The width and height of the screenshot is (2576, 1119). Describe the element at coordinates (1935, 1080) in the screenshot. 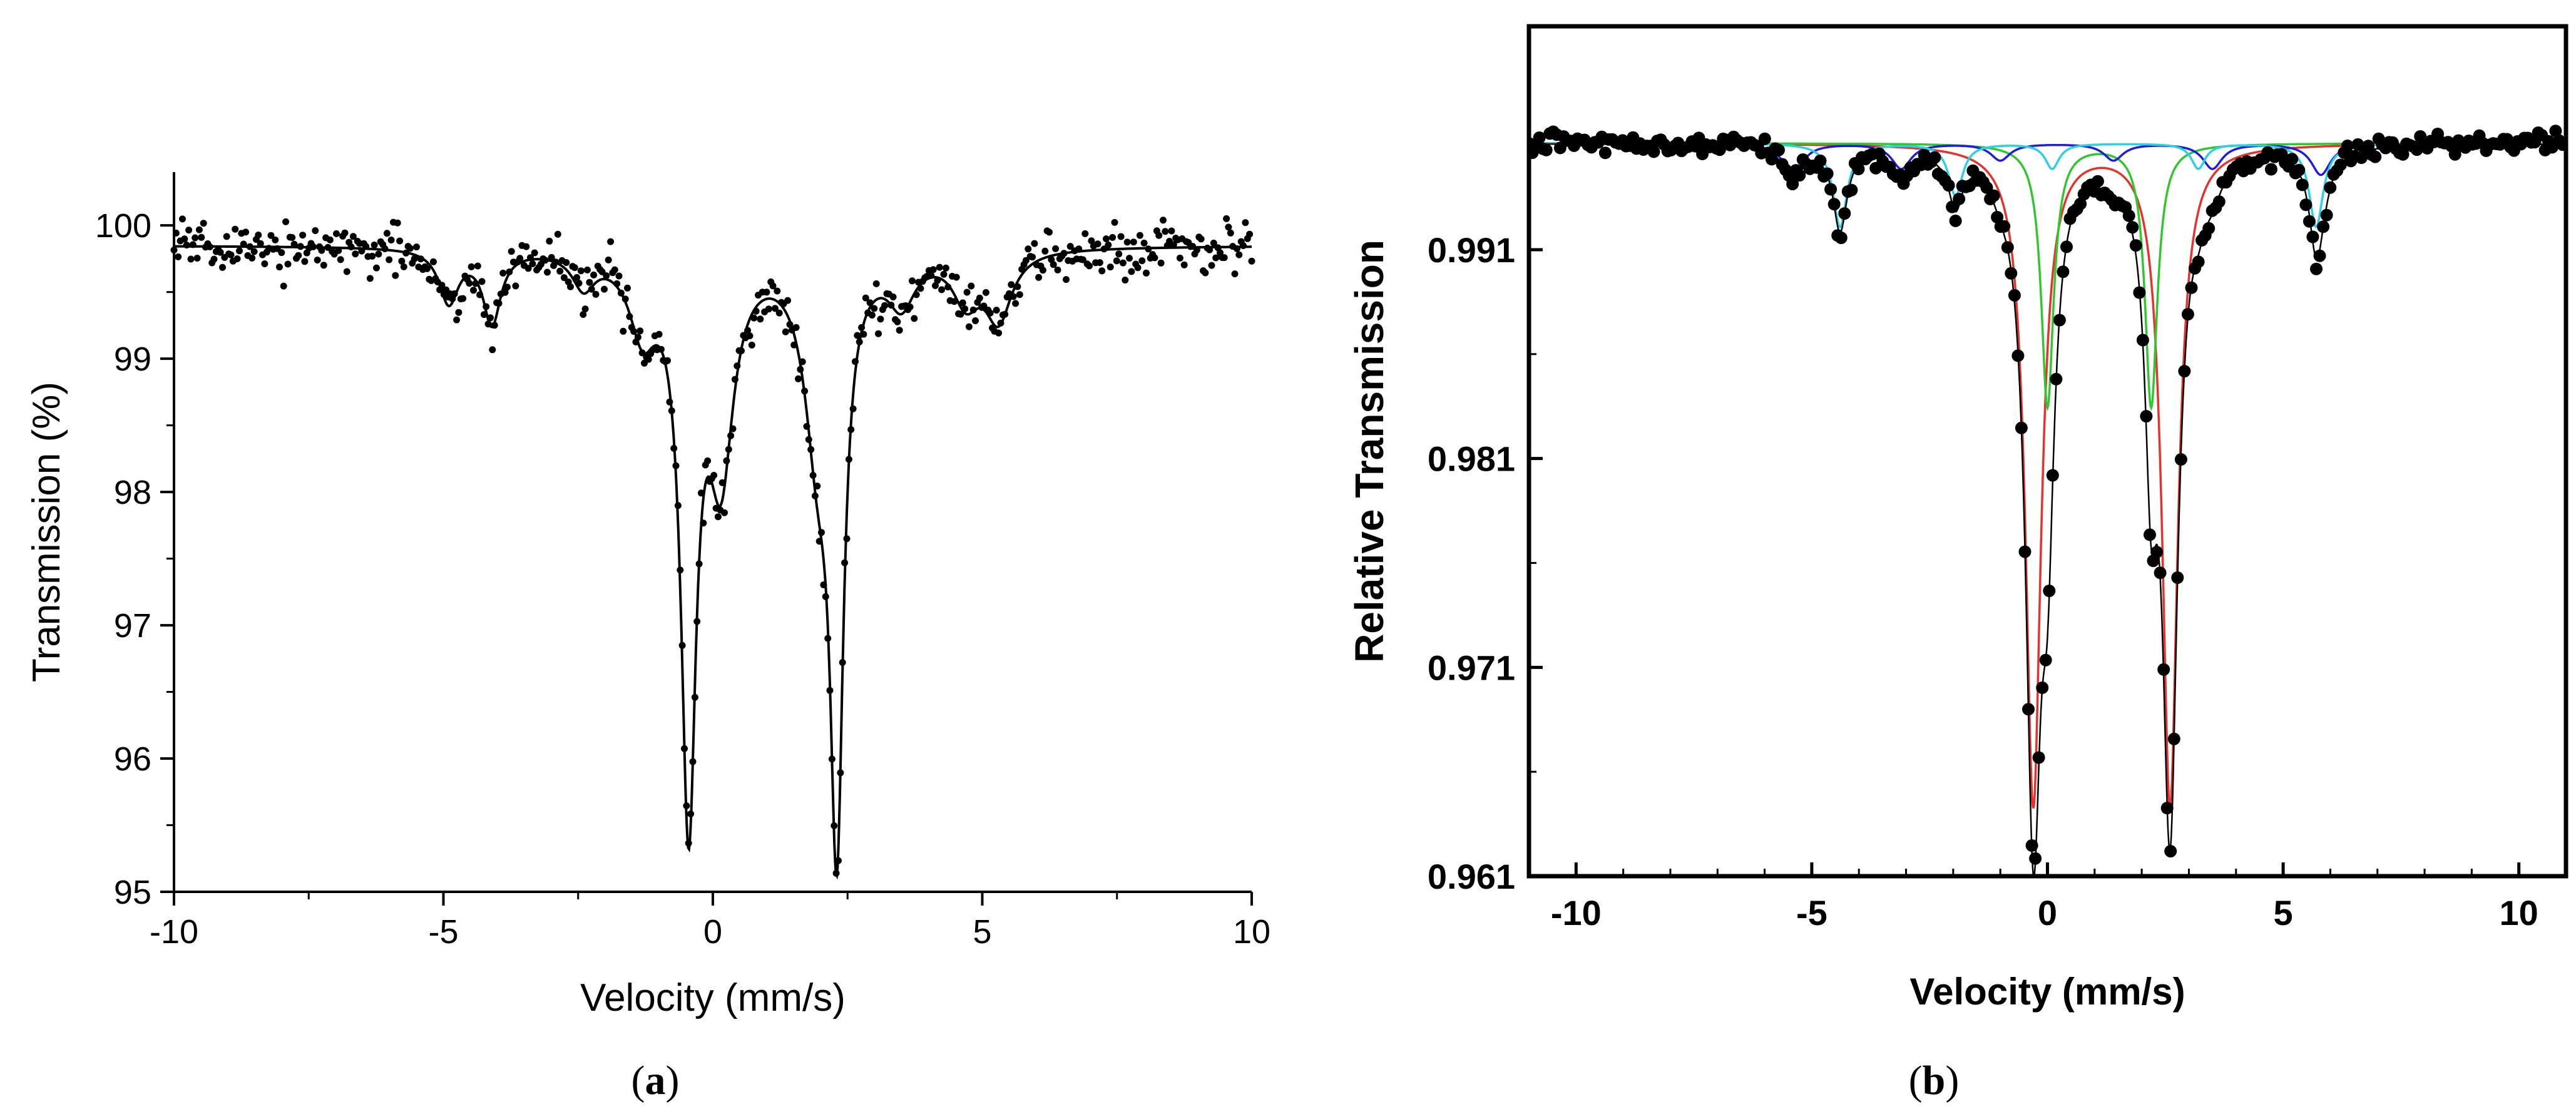

I see `panel-b-letter: b` at that location.